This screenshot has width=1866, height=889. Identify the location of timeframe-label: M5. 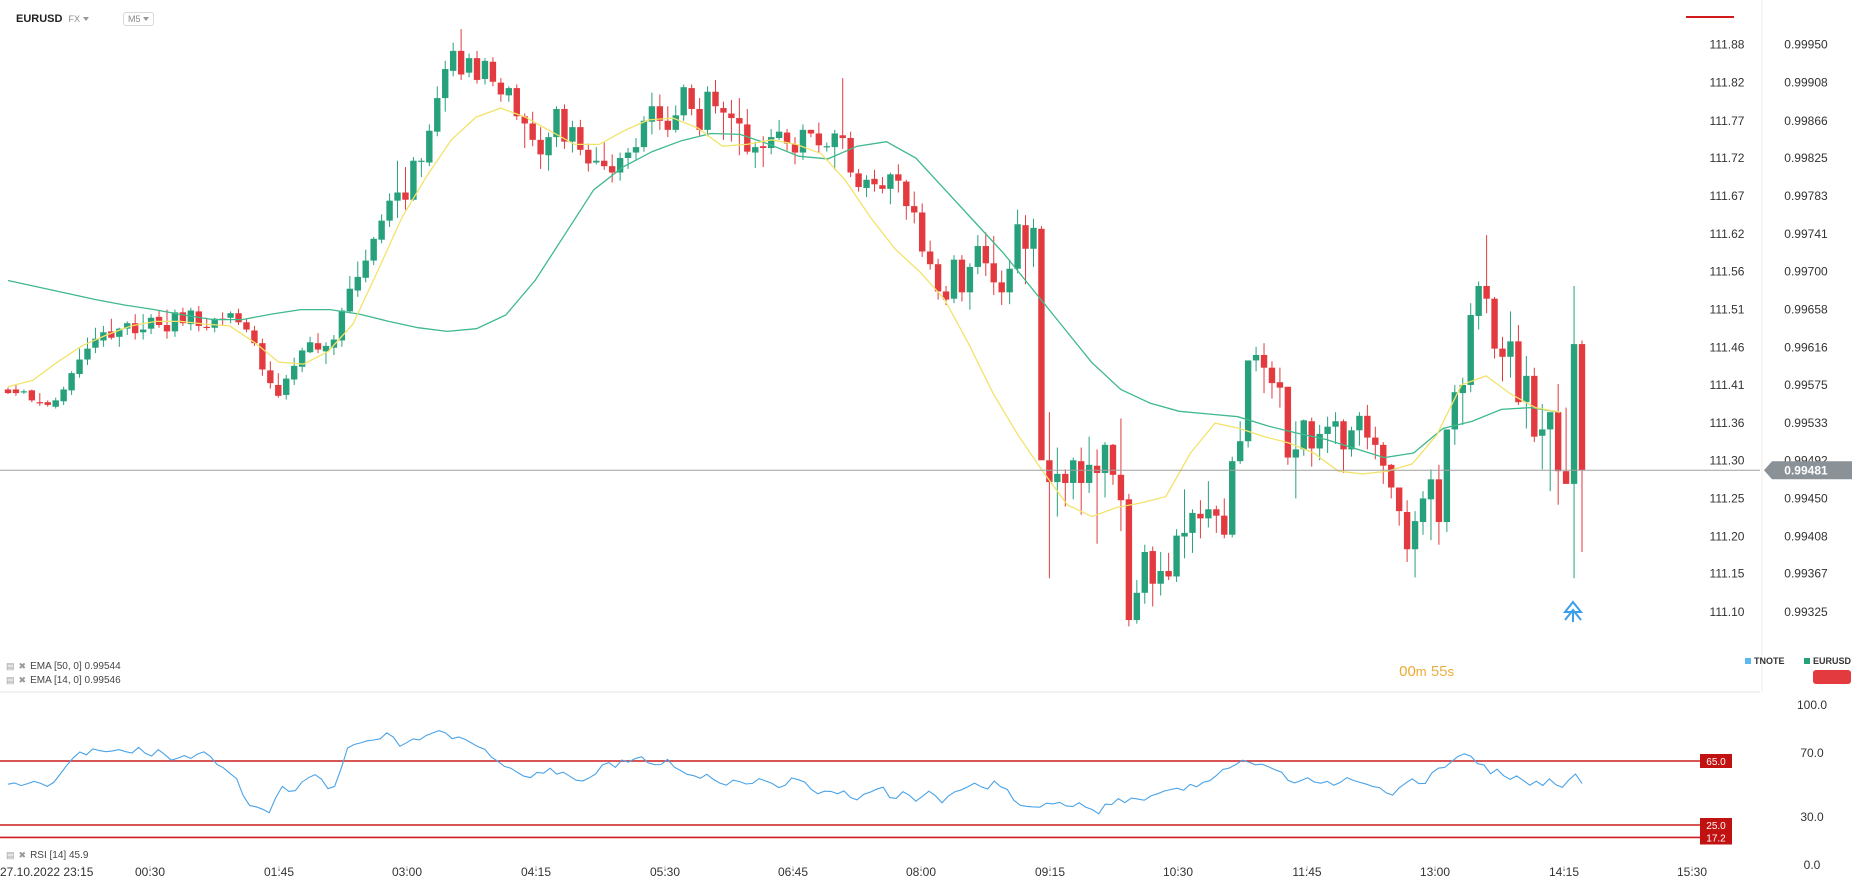
(134, 19).